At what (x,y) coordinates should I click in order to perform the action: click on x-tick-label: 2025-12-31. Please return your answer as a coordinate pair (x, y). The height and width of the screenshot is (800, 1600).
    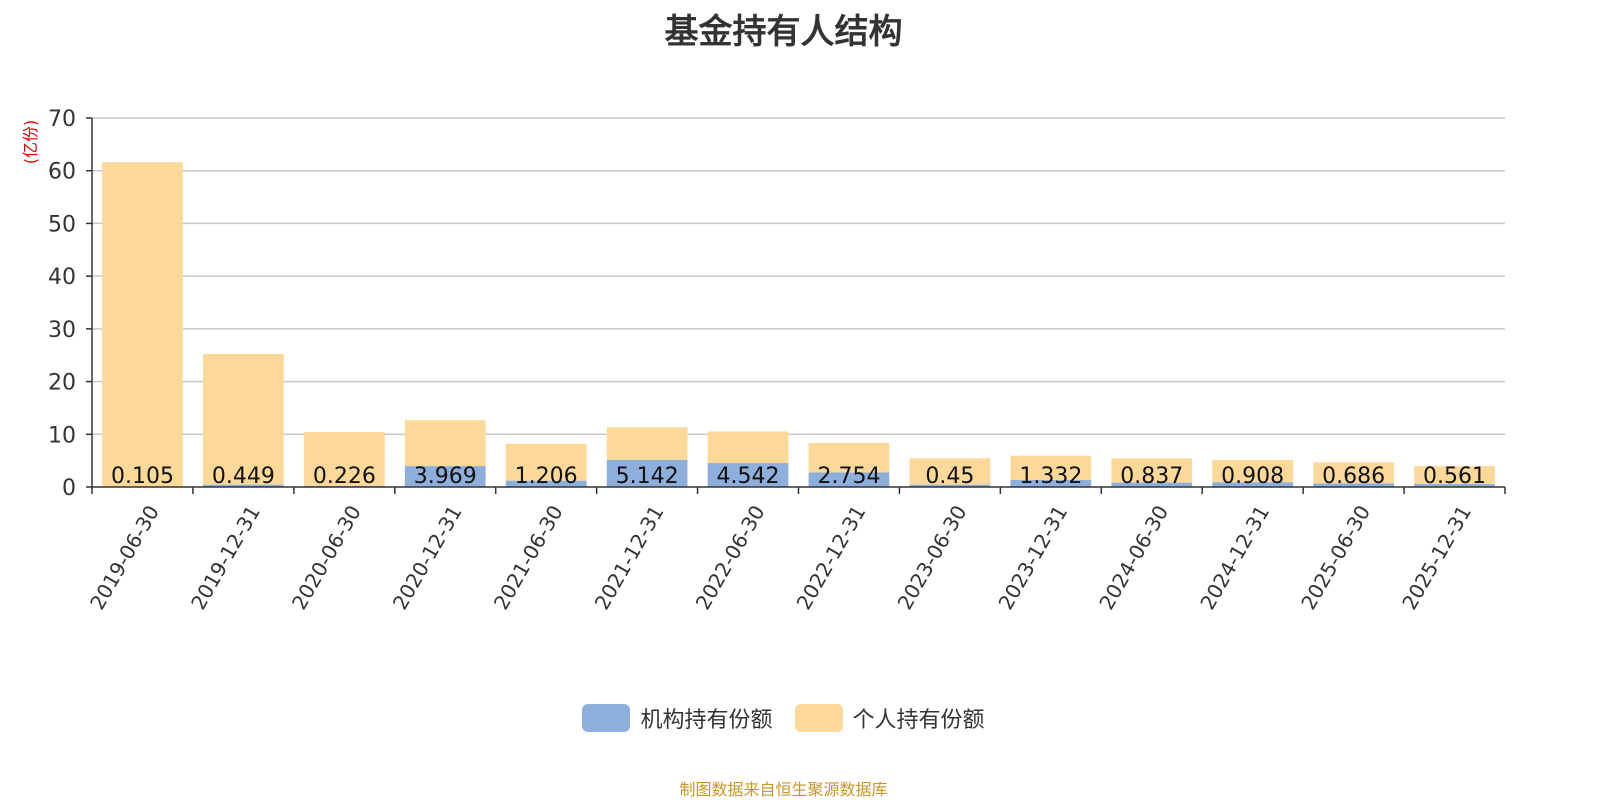
    Looking at the image, I should click on (1436, 557).